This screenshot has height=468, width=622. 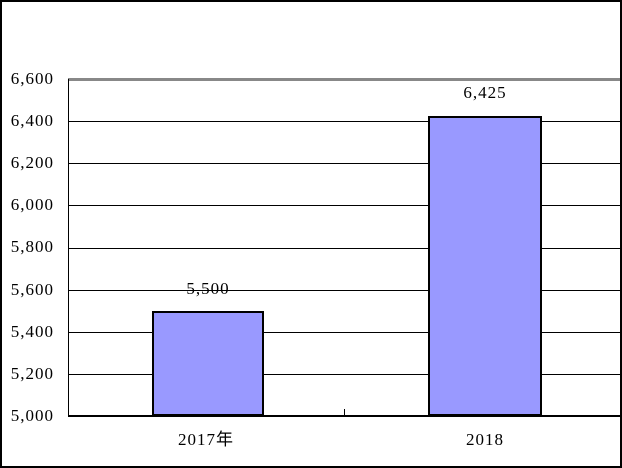 I want to click on y-axis-tick-label: 6,200, so click(x=32, y=162).